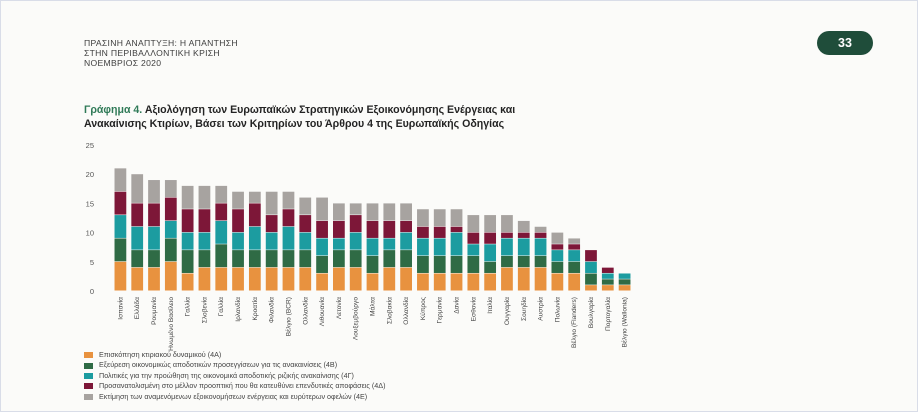 This screenshot has width=918, height=412. I want to click on category-label: Πορτογαλία, so click(608, 314).